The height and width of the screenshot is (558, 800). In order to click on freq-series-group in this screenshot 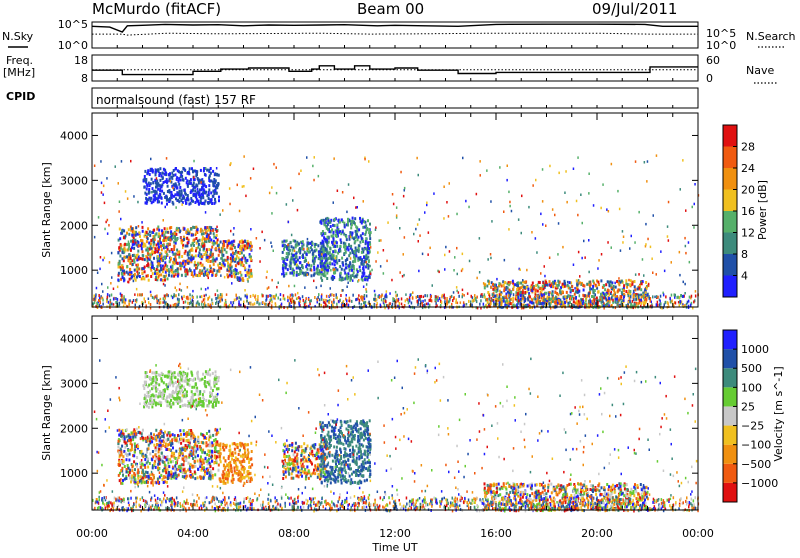, I will do `click(395, 70)`.